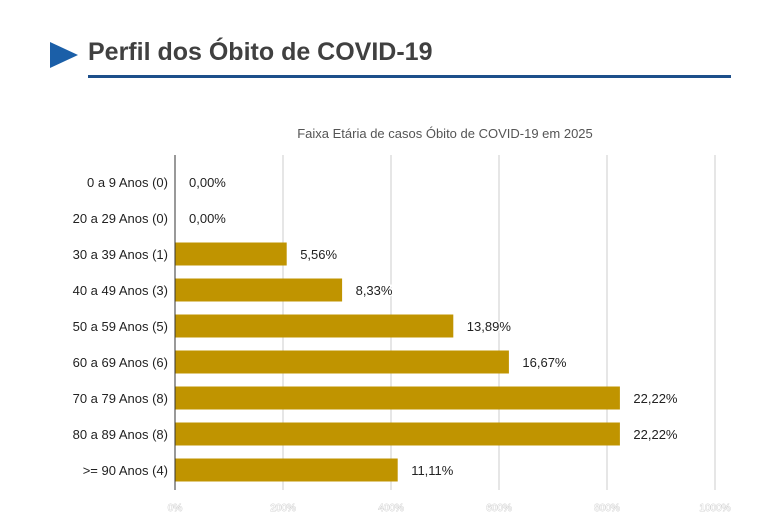  What do you see at coordinates (391, 508) in the screenshot?
I see `x-tick-label: 400%` at bounding box center [391, 508].